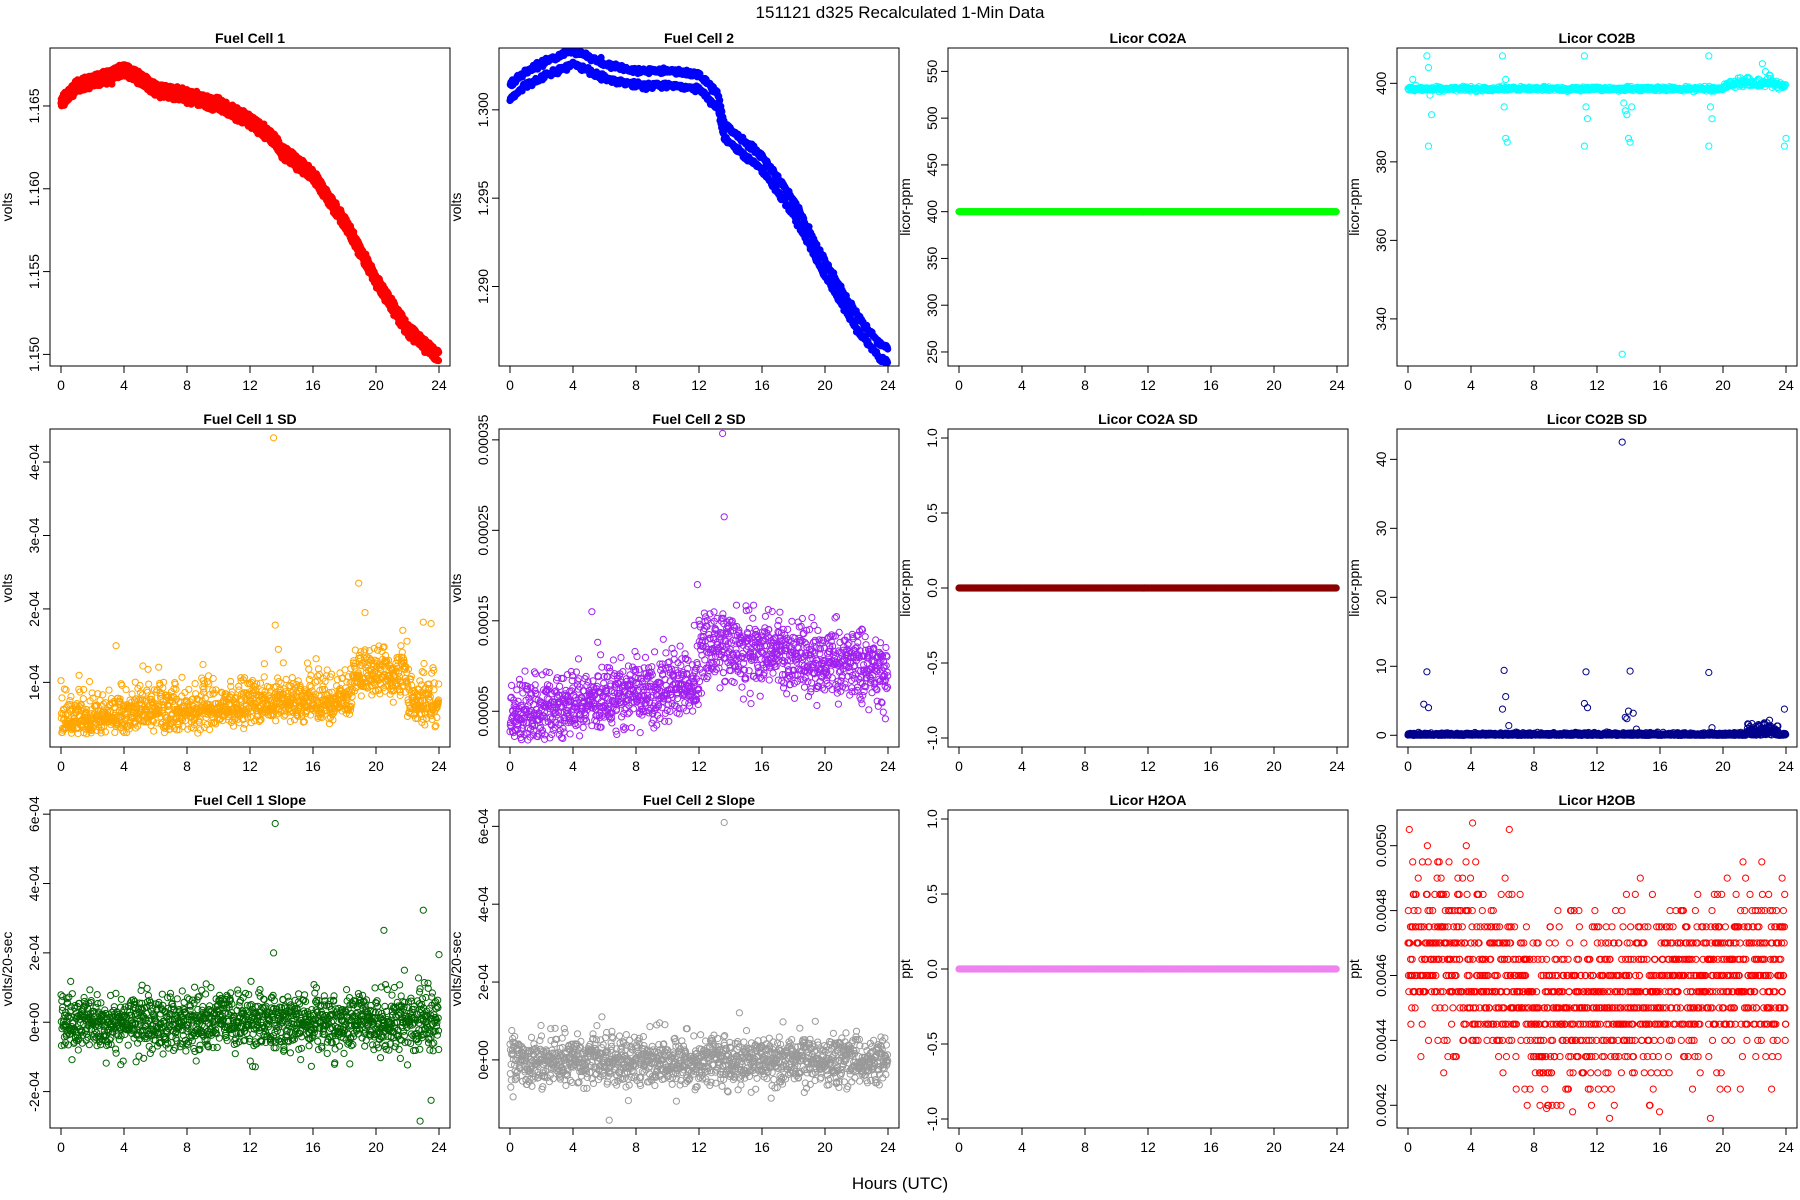  What do you see at coordinates (1381, 240) in the screenshot?
I see `y-tick-label: 360` at bounding box center [1381, 240].